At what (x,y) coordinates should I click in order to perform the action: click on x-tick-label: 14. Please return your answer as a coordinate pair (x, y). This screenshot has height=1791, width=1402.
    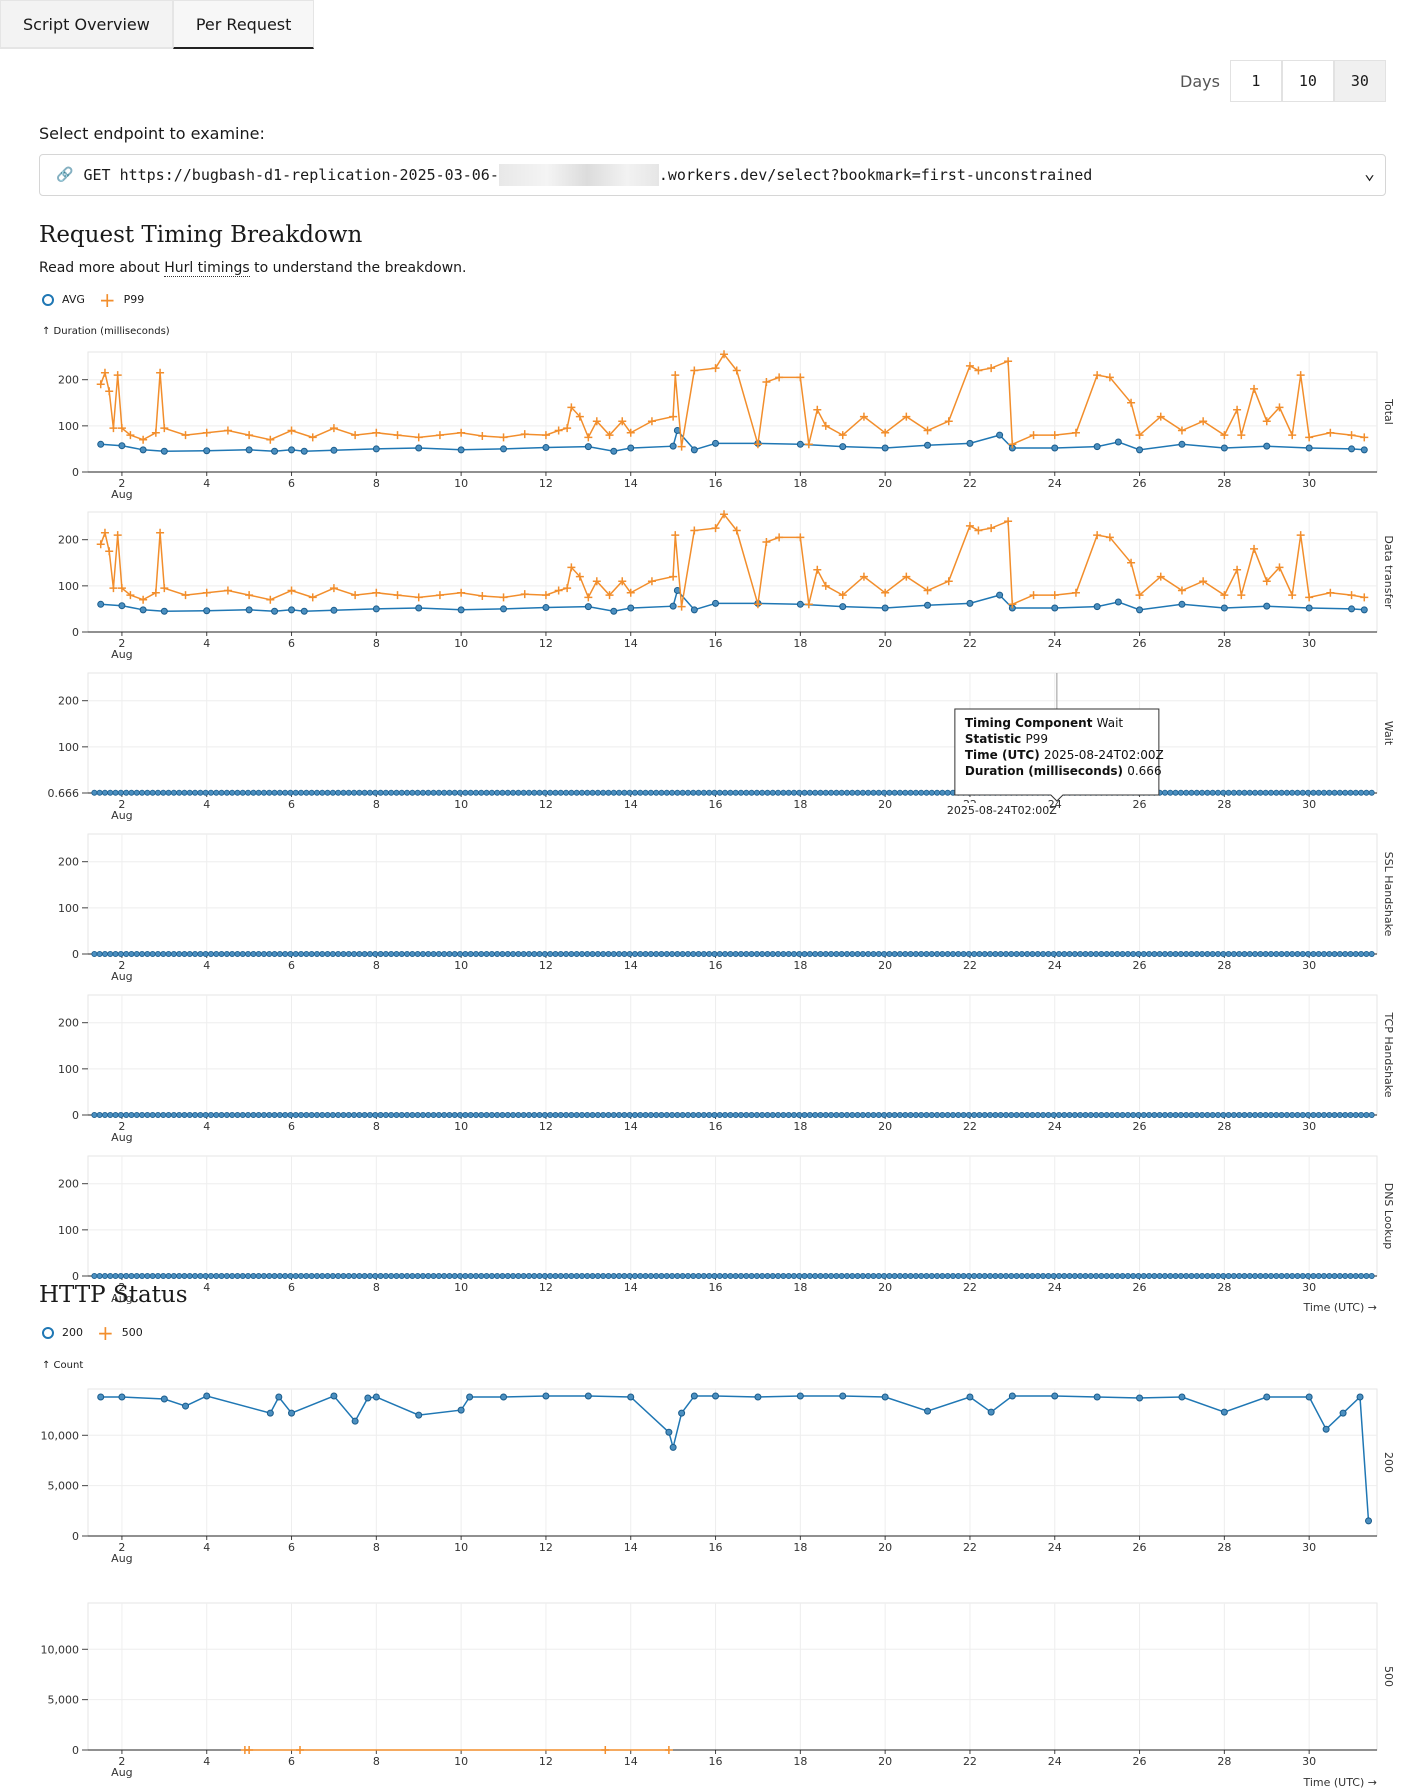
    Looking at the image, I should click on (631, 1287).